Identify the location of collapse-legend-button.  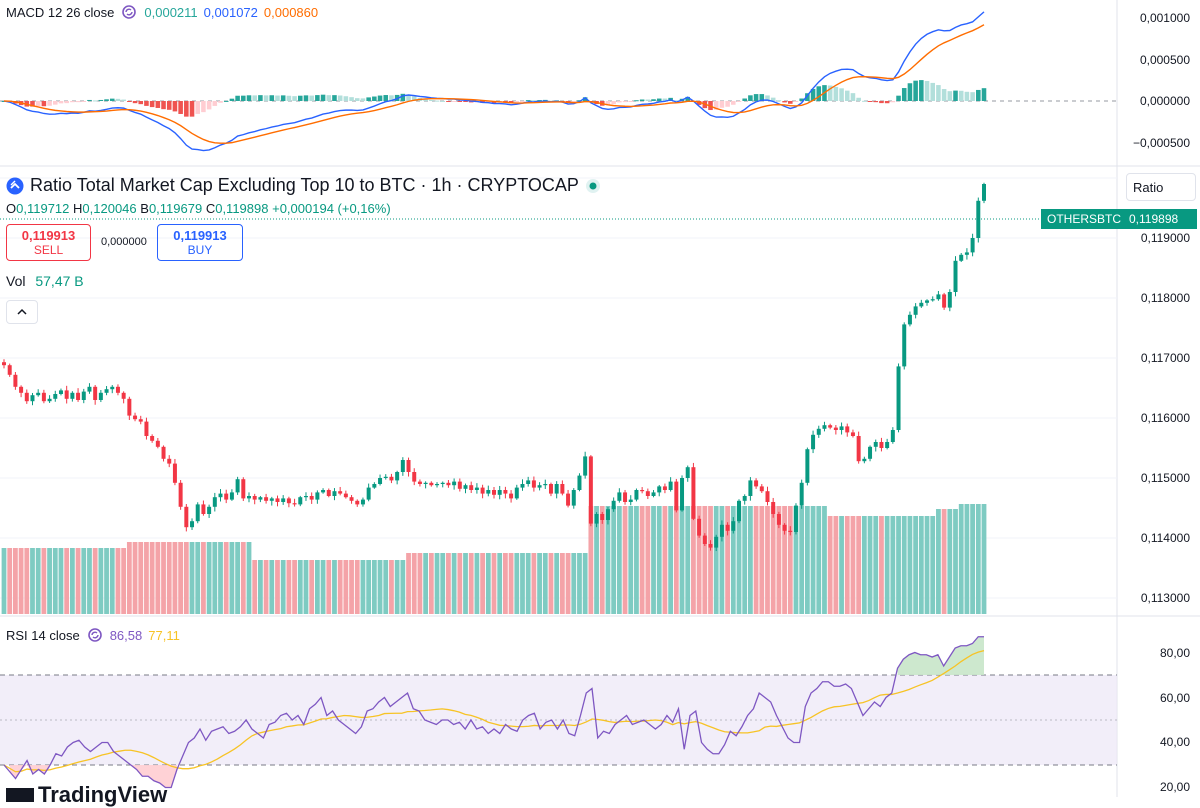
(22, 312).